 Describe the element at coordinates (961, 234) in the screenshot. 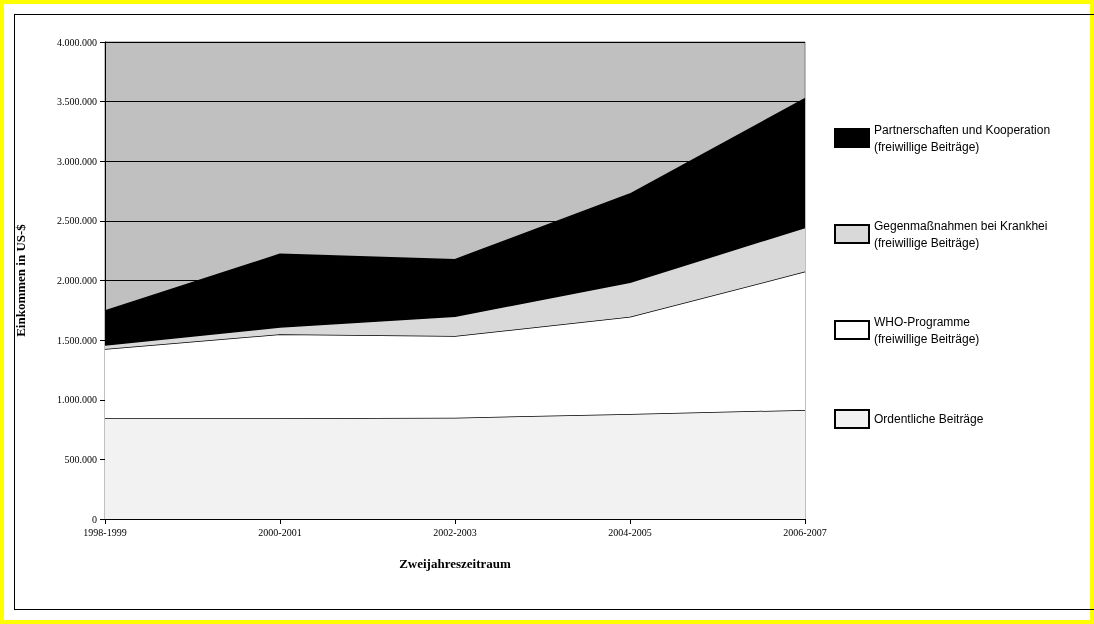

I see `legend-label: Gegenmaßnahmen bei Krankhei (freiwillige Beiträge)` at that location.